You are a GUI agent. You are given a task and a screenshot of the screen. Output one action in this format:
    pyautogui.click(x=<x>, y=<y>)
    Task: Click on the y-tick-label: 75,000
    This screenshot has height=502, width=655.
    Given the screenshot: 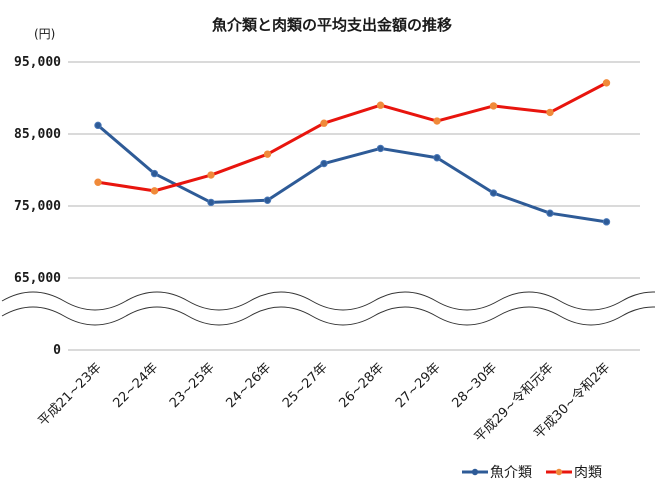 What is the action you would take?
    pyautogui.click(x=37, y=206)
    